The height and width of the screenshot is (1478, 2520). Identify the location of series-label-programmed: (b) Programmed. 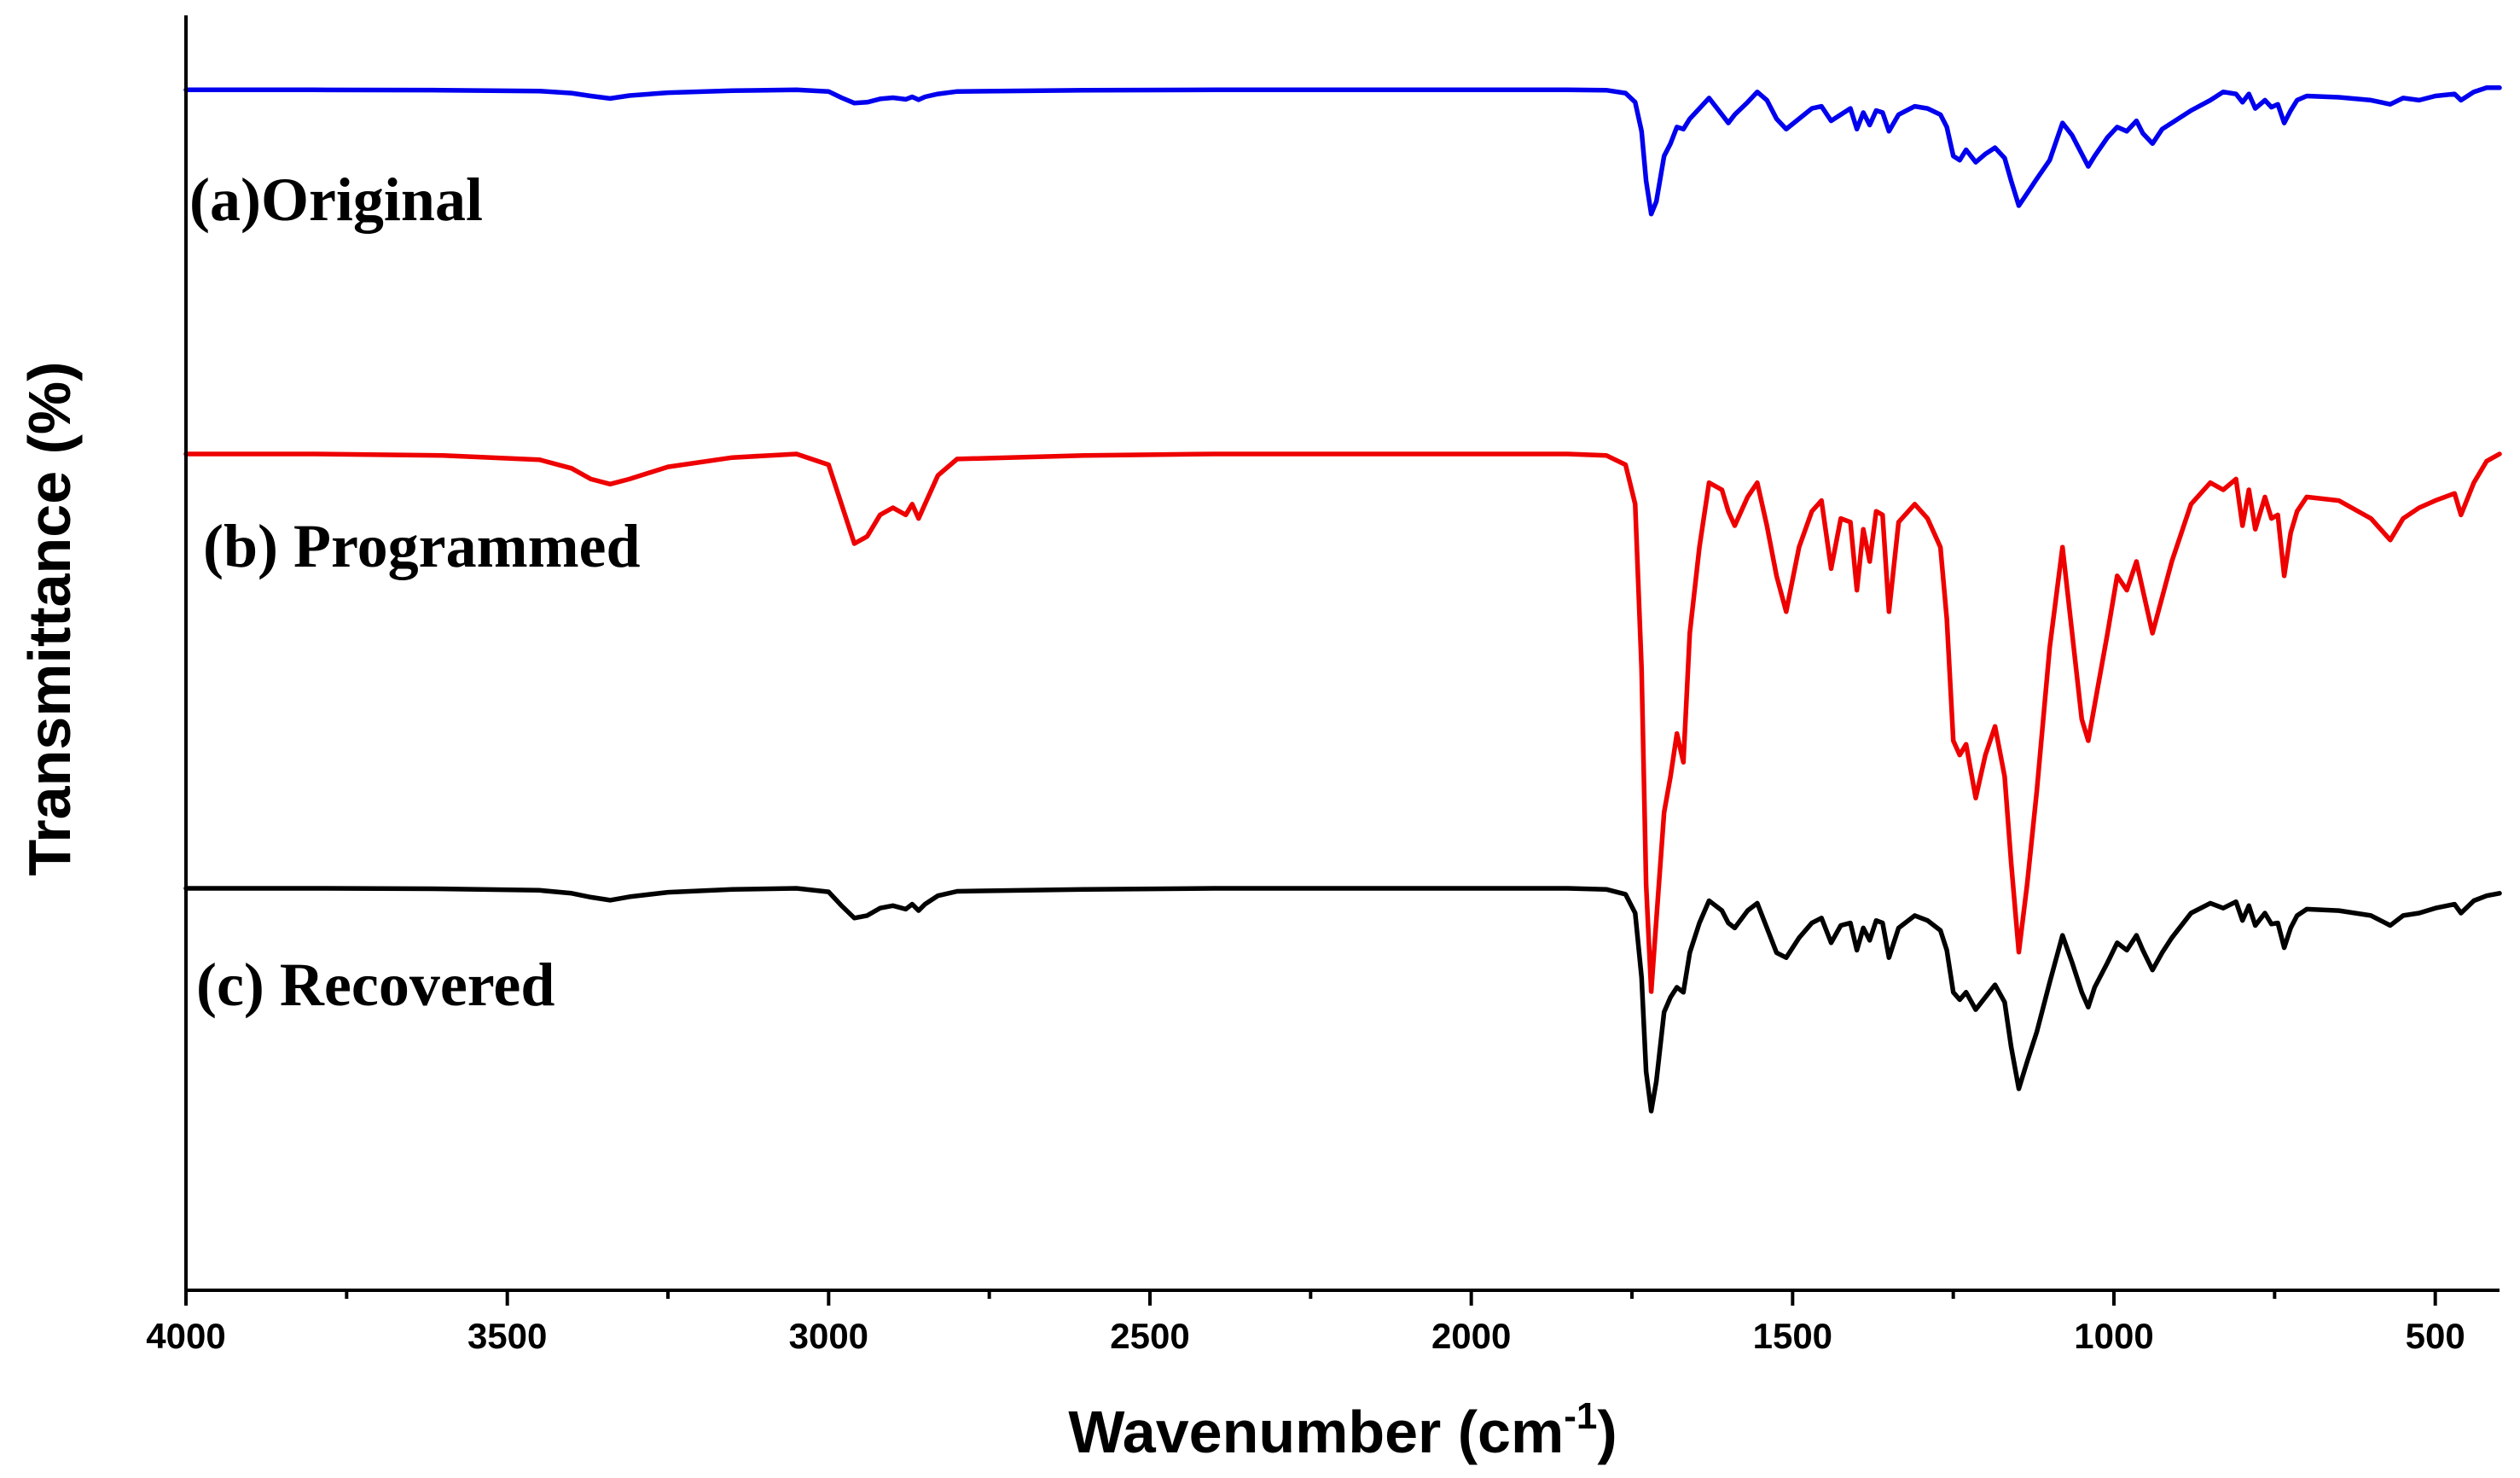
(422, 546).